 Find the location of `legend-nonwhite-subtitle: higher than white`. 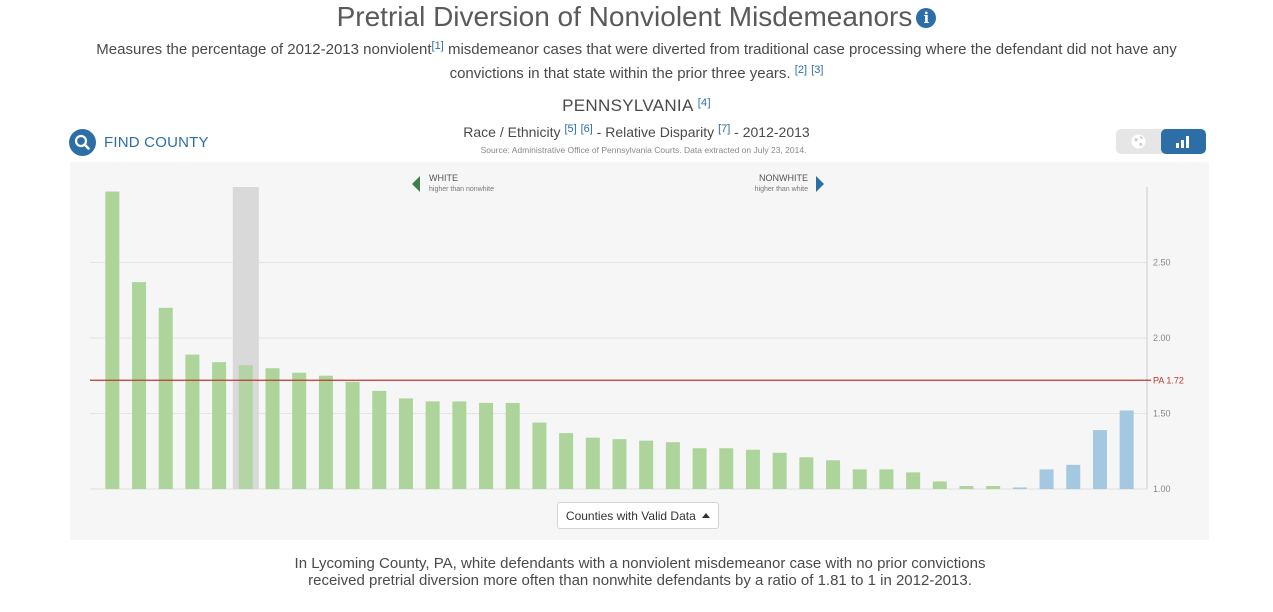

legend-nonwhite-subtitle: higher than white is located at coordinates (781, 189).